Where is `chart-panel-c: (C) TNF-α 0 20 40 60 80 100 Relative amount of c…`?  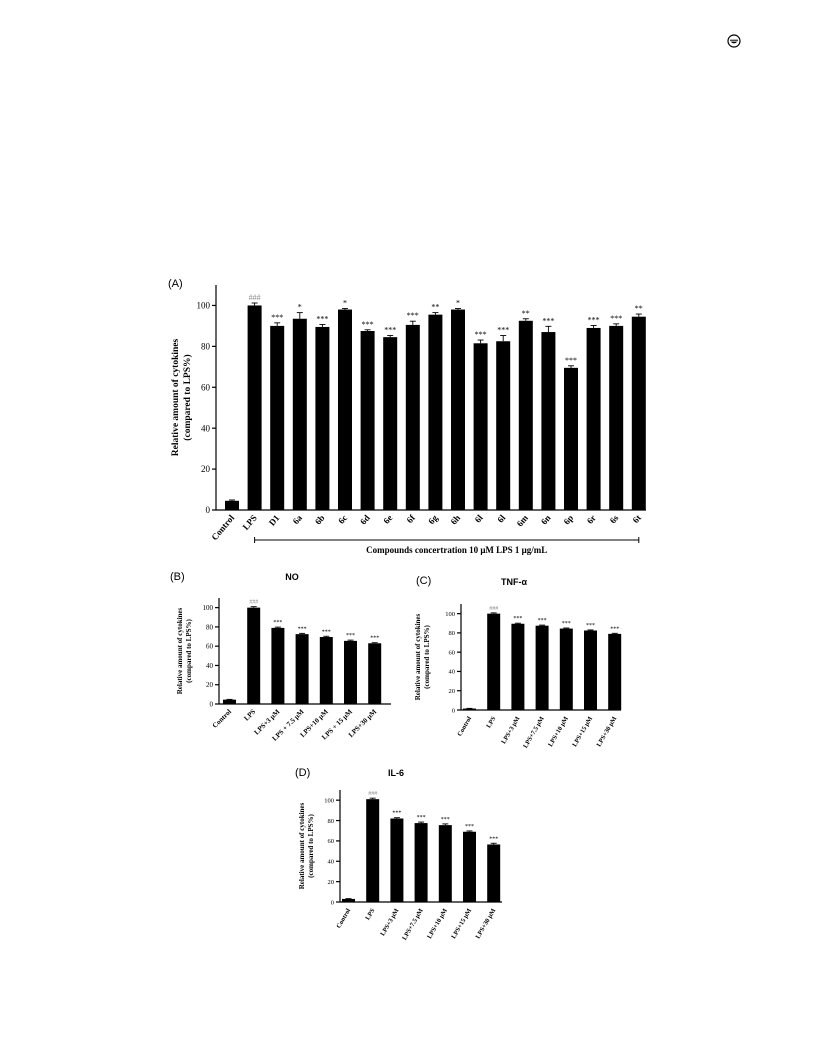
chart-panel-c: (C) TNF-α 0 20 40 60 80 100 Relative amount of c… is located at coordinates (528, 668).